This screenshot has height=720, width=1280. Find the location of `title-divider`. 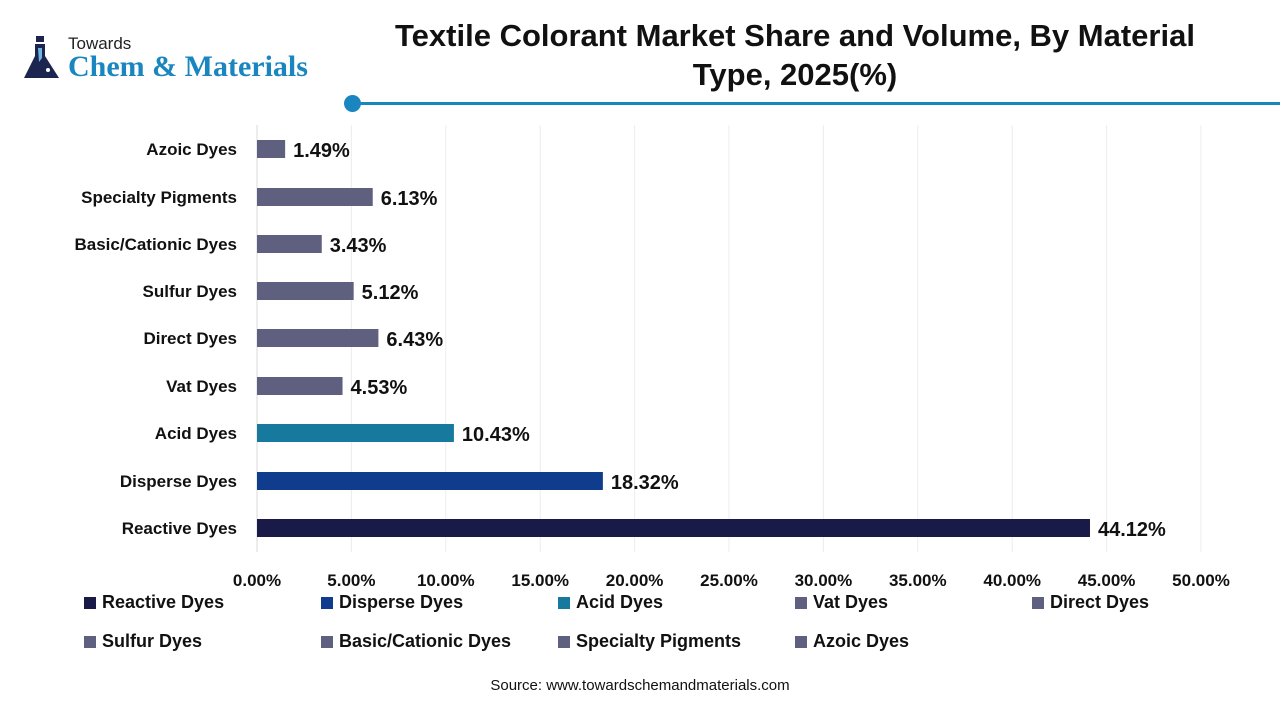

title-divider is located at coordinates (816, 103).